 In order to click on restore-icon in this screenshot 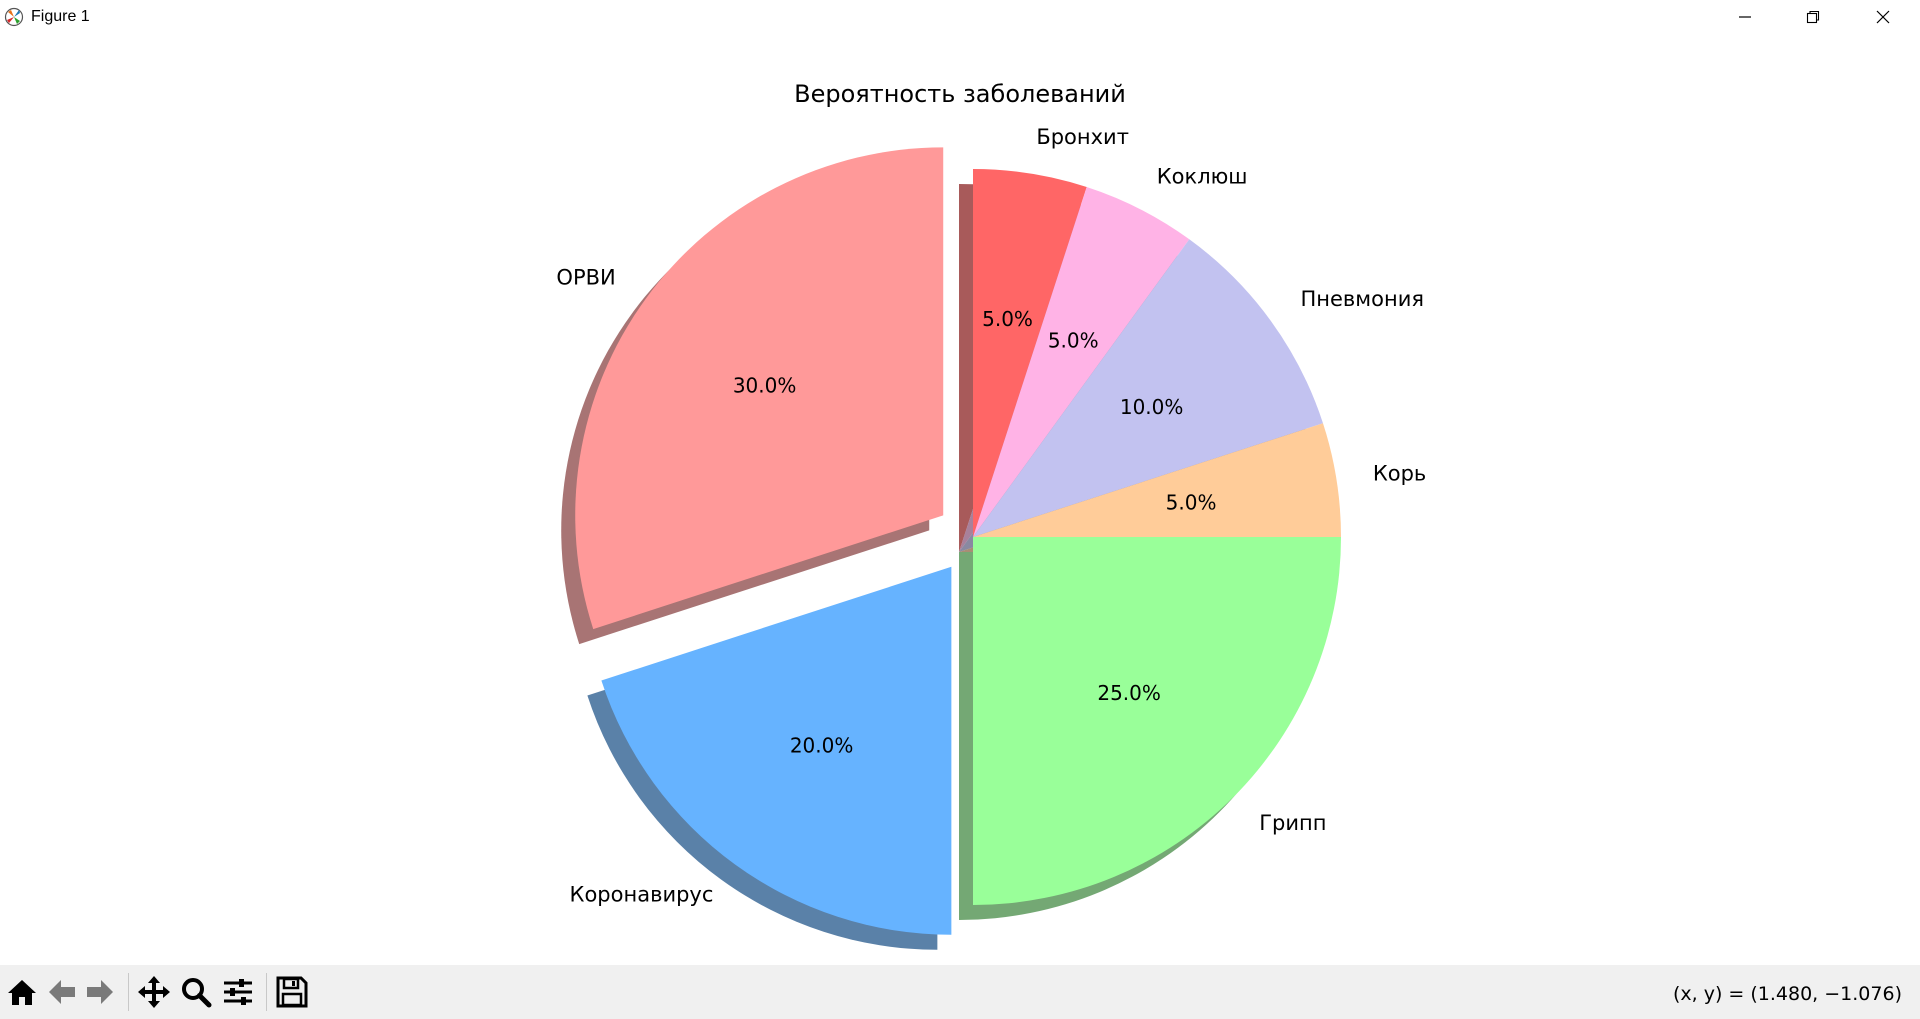, I will do `click(1813, 17)`.